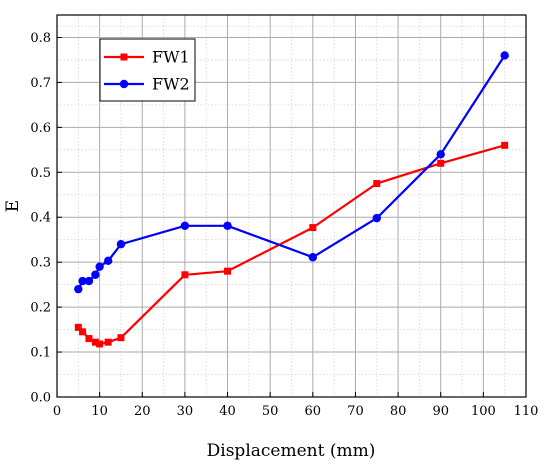  I want to click on x-tick-label: 50, so click(270, 411).